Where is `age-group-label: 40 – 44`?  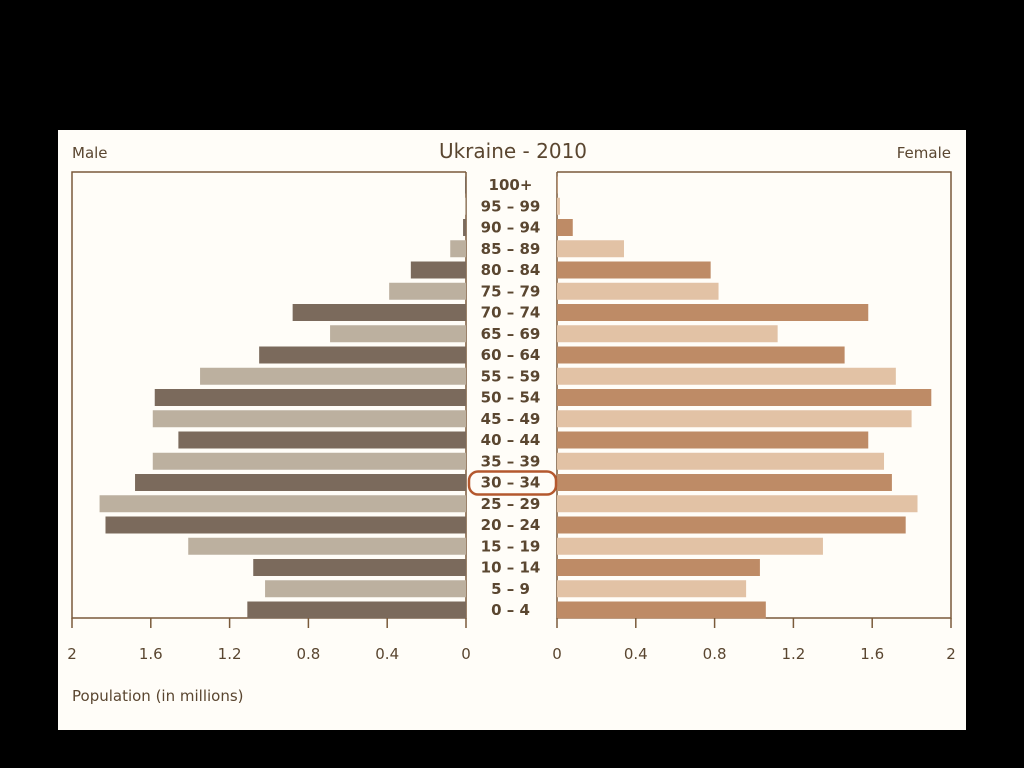 age-group-label: 40 – 44 is located at coordinates (511, 440).